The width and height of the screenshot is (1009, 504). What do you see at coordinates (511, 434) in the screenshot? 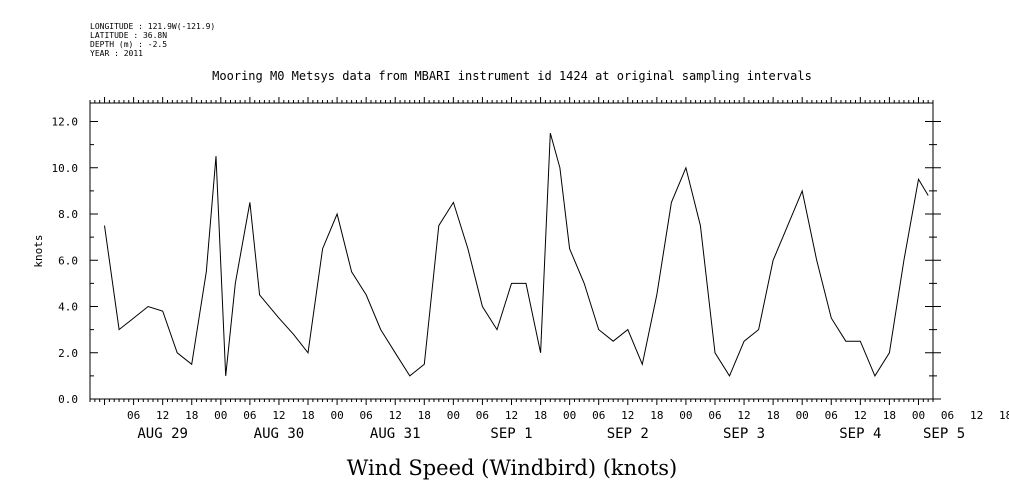
I see `x-day-label: SEP 1` at bounding box center [511, 434].